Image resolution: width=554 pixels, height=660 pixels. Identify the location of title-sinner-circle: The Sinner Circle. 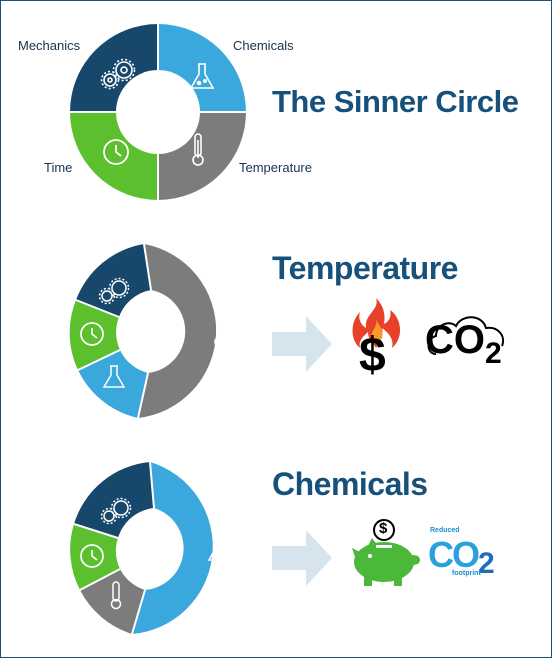
(395, 101).